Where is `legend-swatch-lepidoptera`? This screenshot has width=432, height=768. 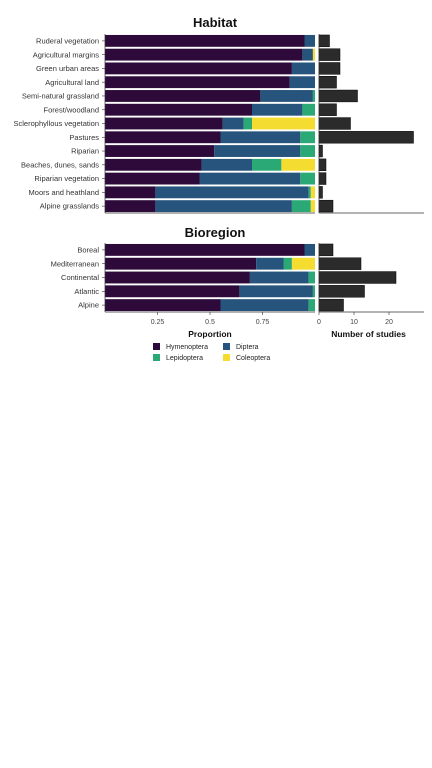
legend-swatch-lepidoptera is located at coordinates (156, 357).